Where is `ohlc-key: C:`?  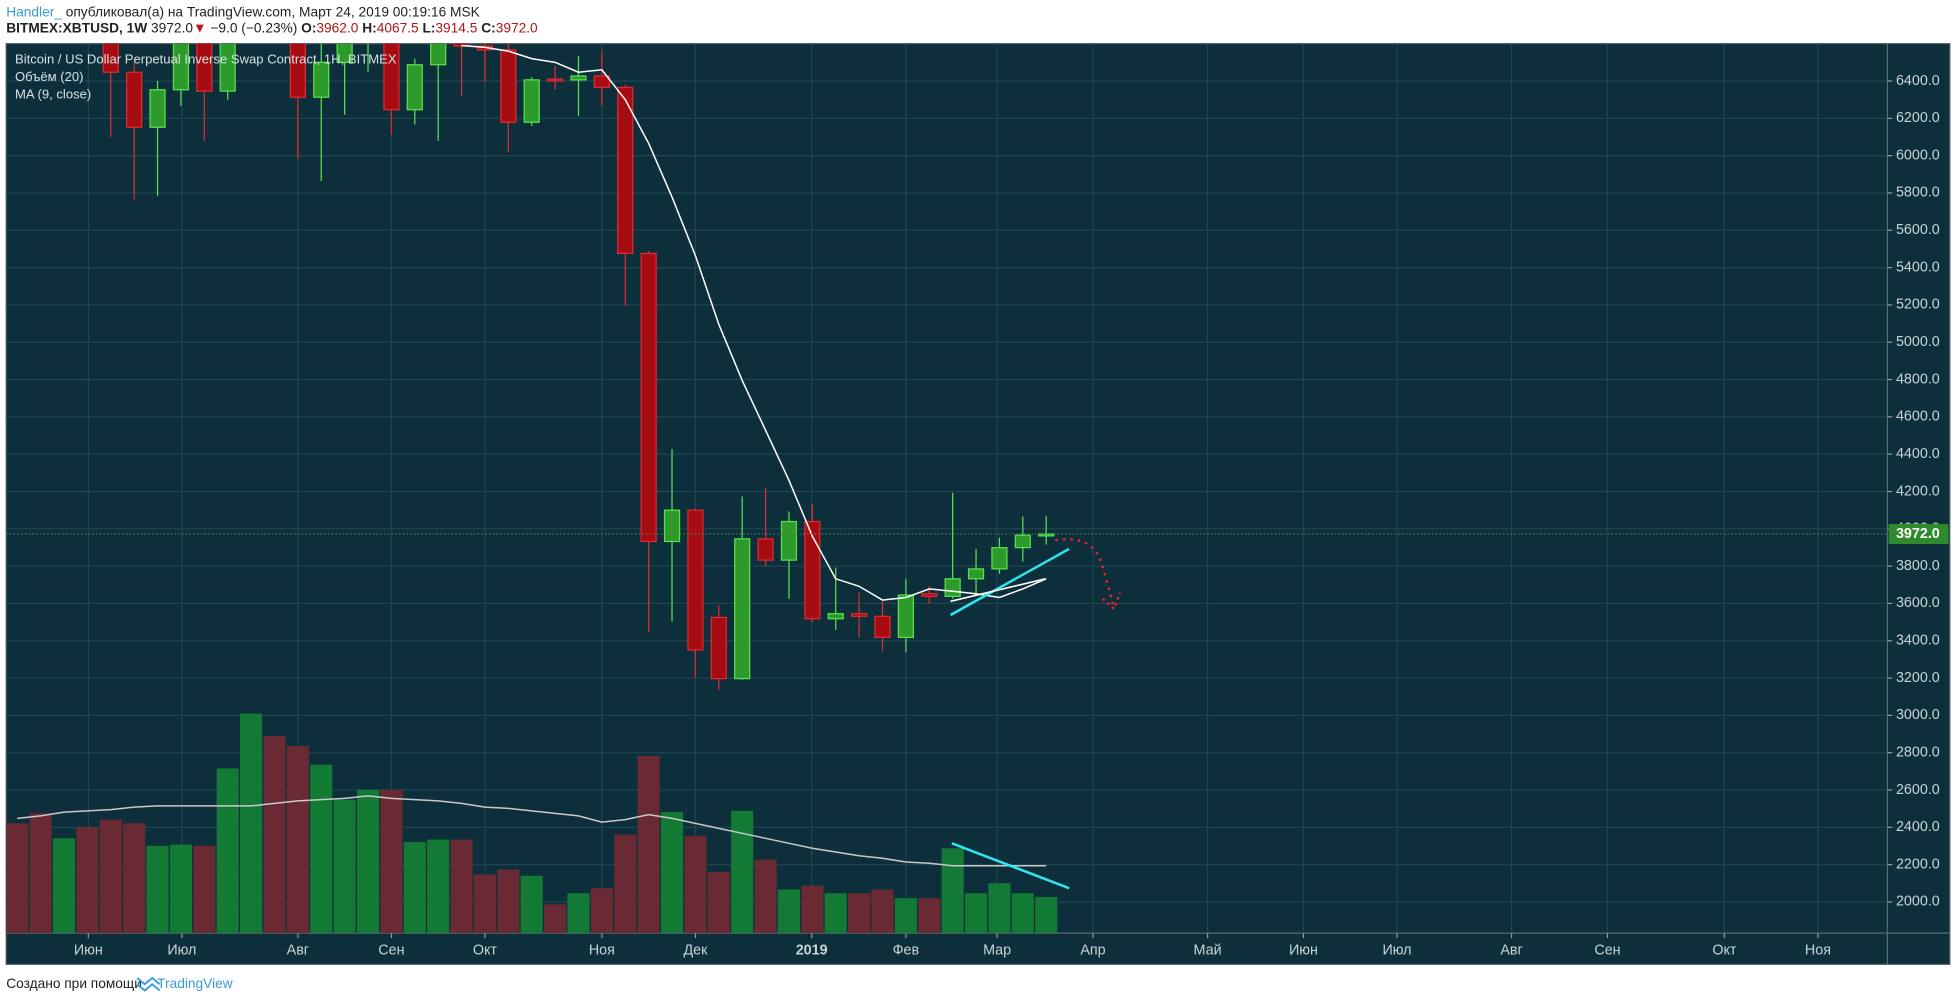 ohlc-key: C: is located at coordinates (488, 27).